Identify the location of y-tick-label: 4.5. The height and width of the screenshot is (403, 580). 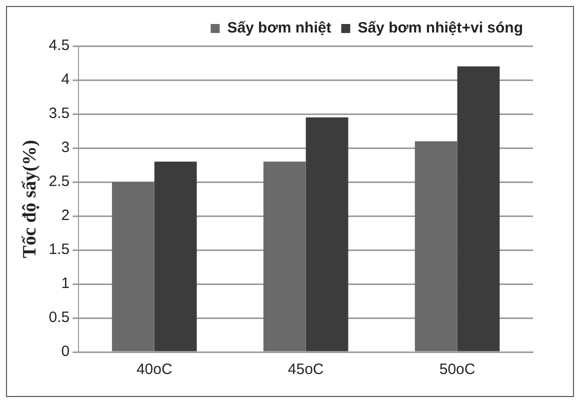
(59, 45).